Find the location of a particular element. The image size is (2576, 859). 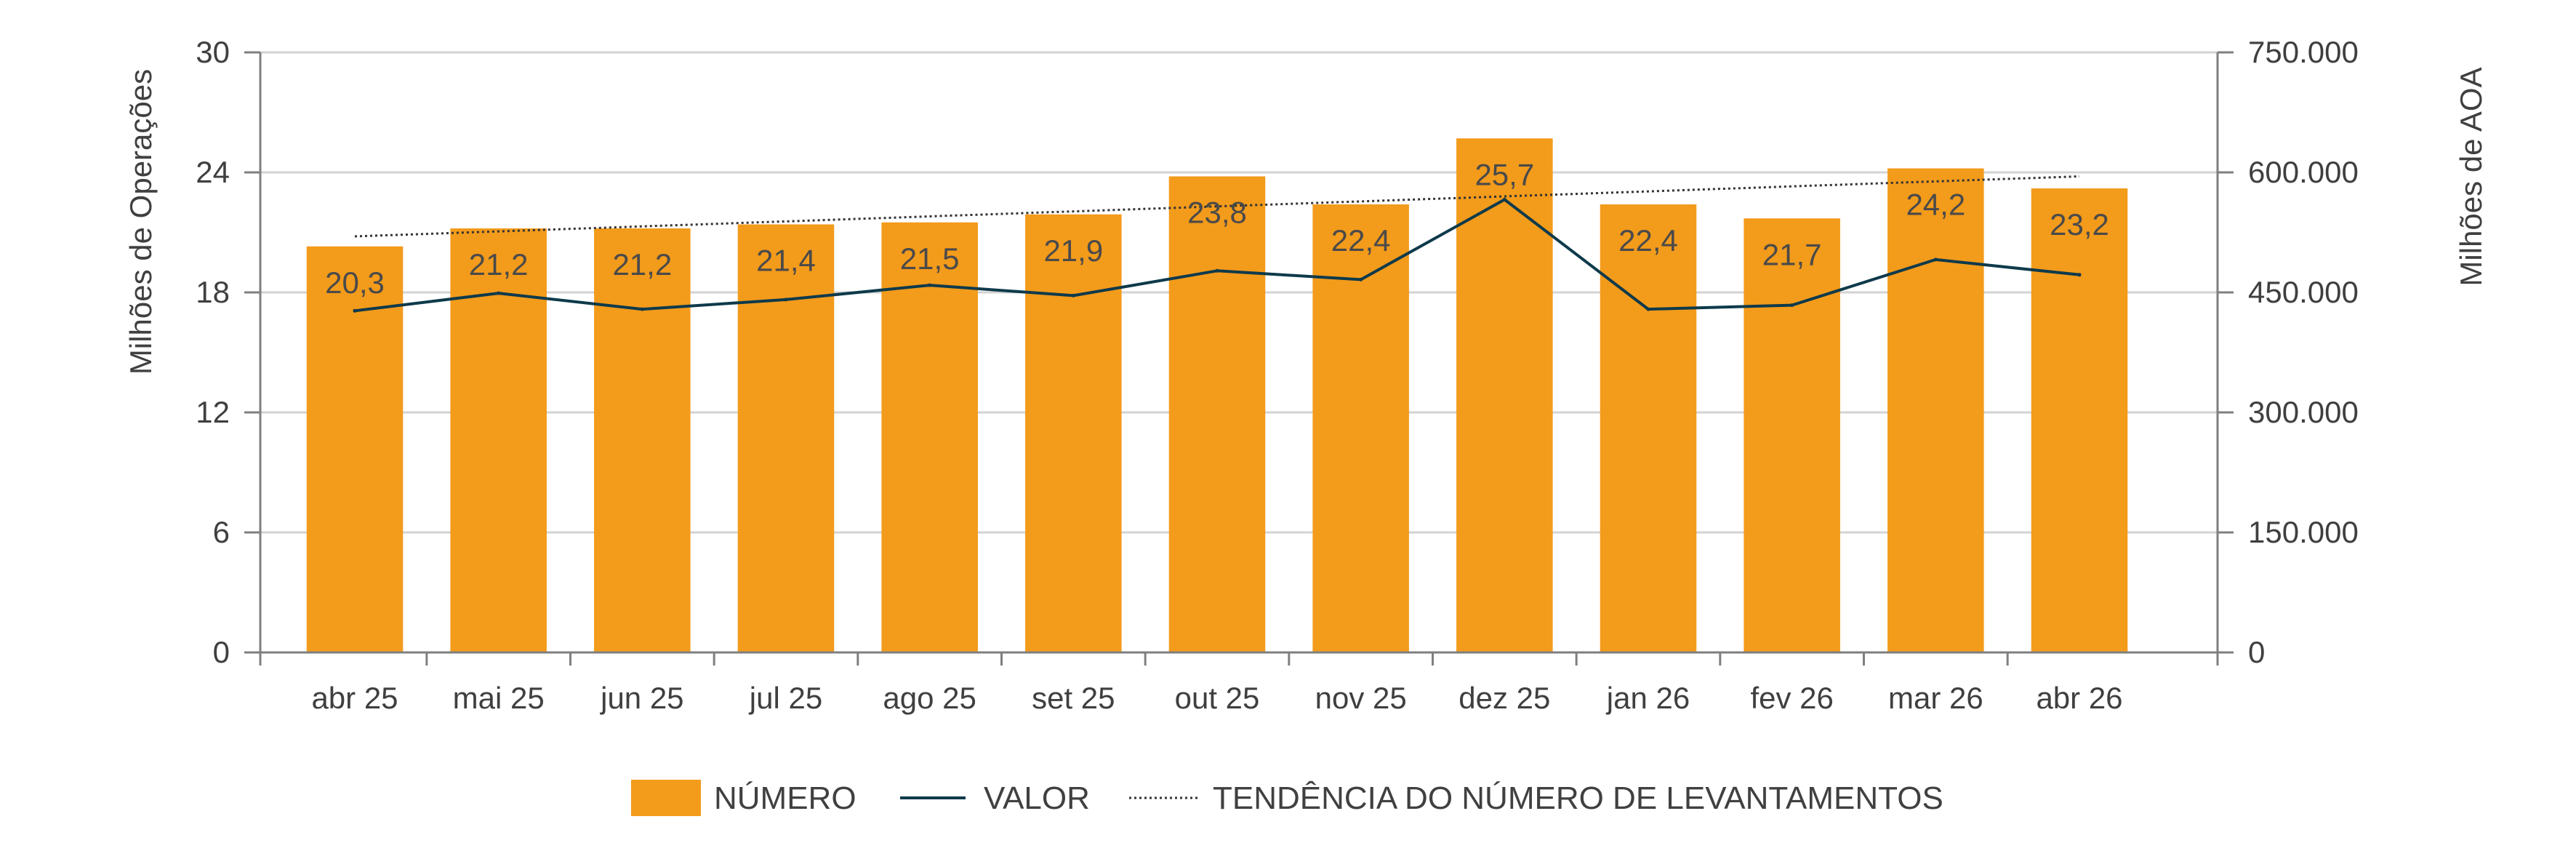

x-tick-label-11: mar 26 is located at coordinates (1936, 698).